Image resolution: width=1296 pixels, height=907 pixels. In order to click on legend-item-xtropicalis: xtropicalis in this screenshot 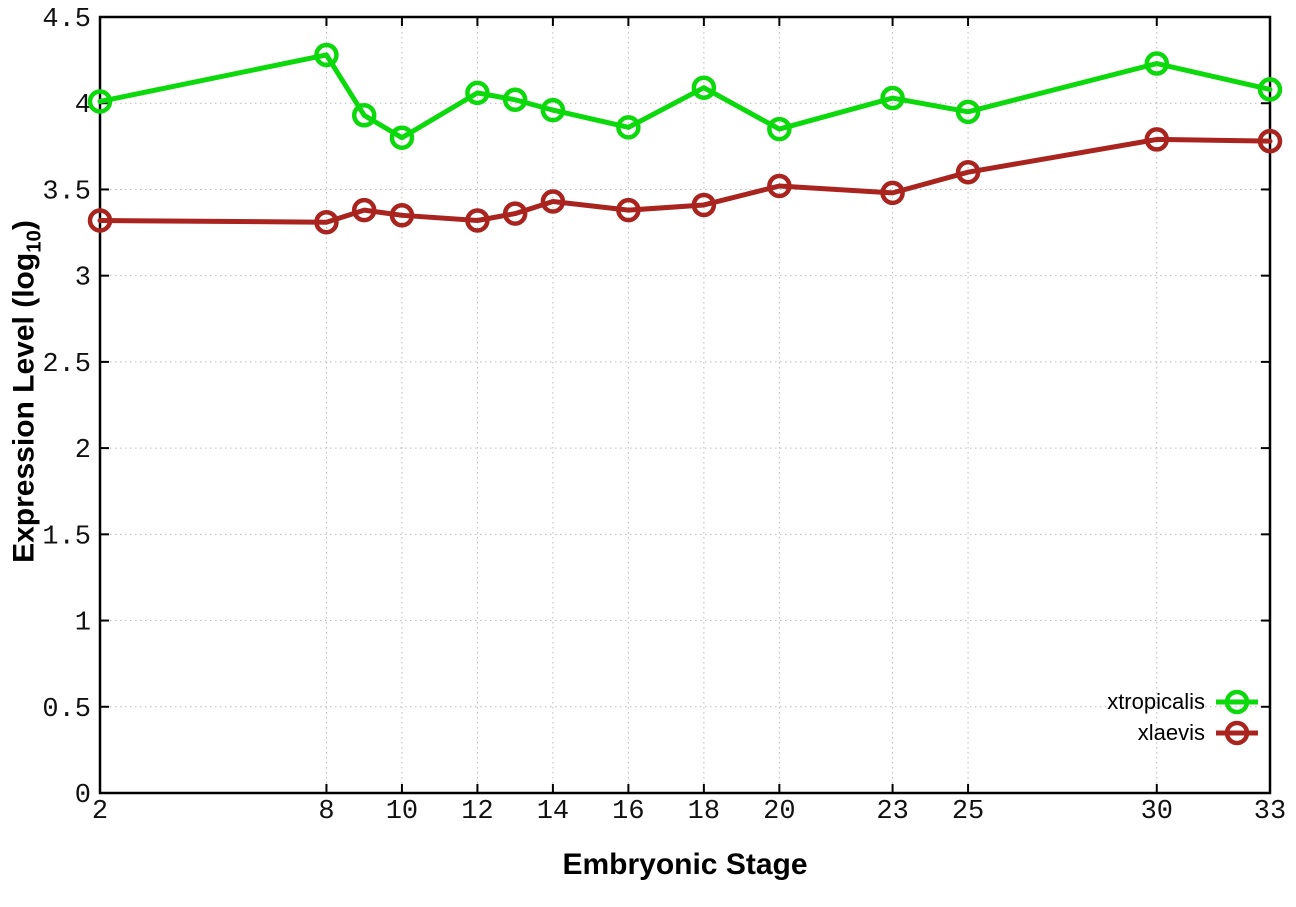, I will do `click(1183, 701)`.